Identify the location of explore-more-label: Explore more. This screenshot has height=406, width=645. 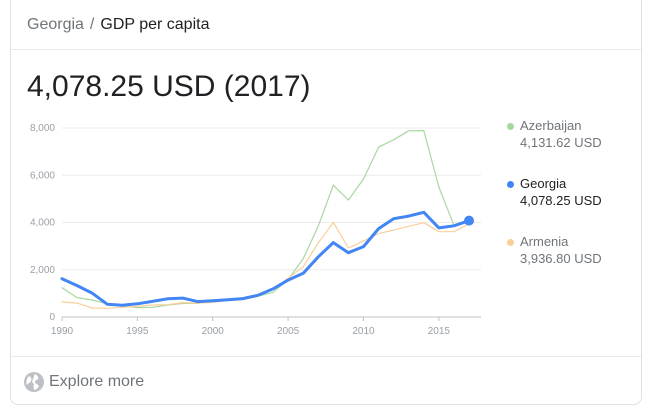
(97, 381).